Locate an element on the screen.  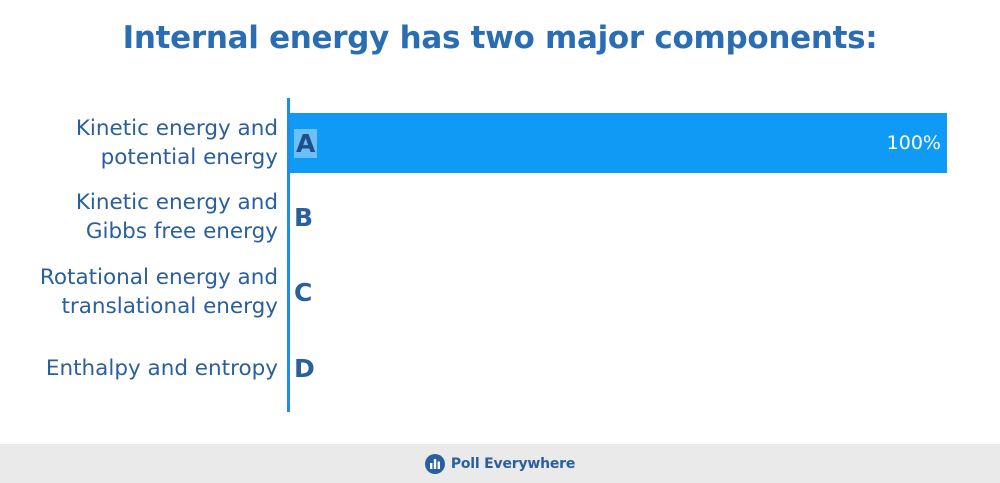
bar-row: Kinetic energy and potential energy A 100% is located at coordinates (500, 143).